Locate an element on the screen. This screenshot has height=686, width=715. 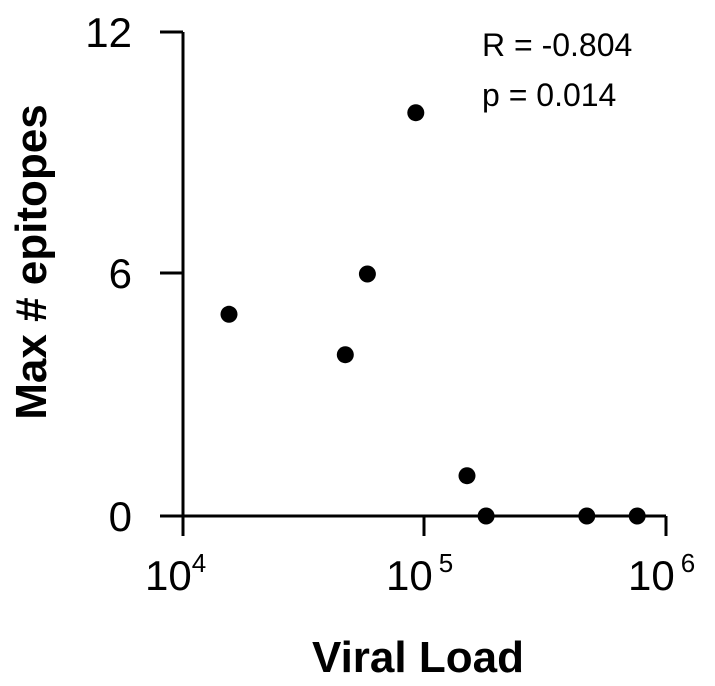
y-axis-title: Max # epitopes is located at coordinates (31, 261).